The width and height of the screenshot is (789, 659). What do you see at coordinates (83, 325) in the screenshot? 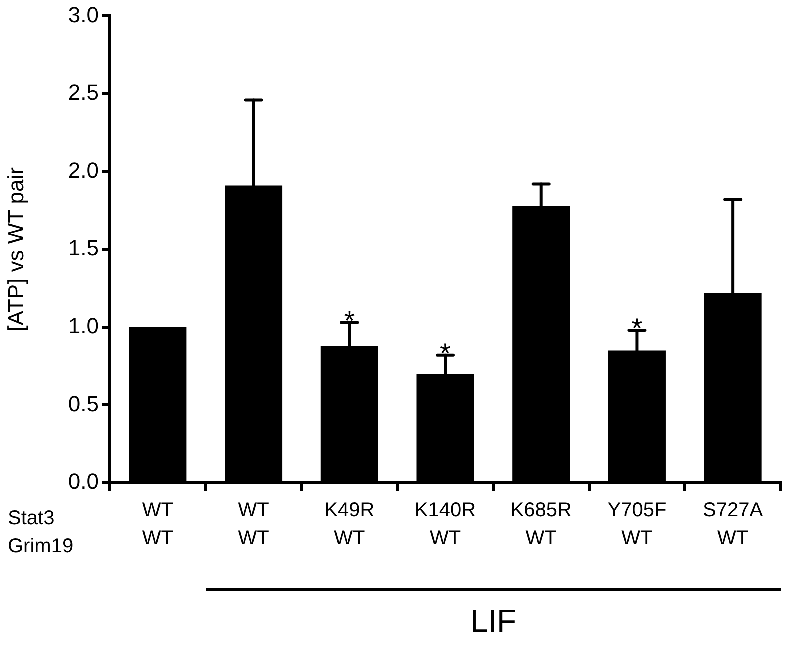
I see `y-tick-label: 1.0` at bounding box center [83, 325].